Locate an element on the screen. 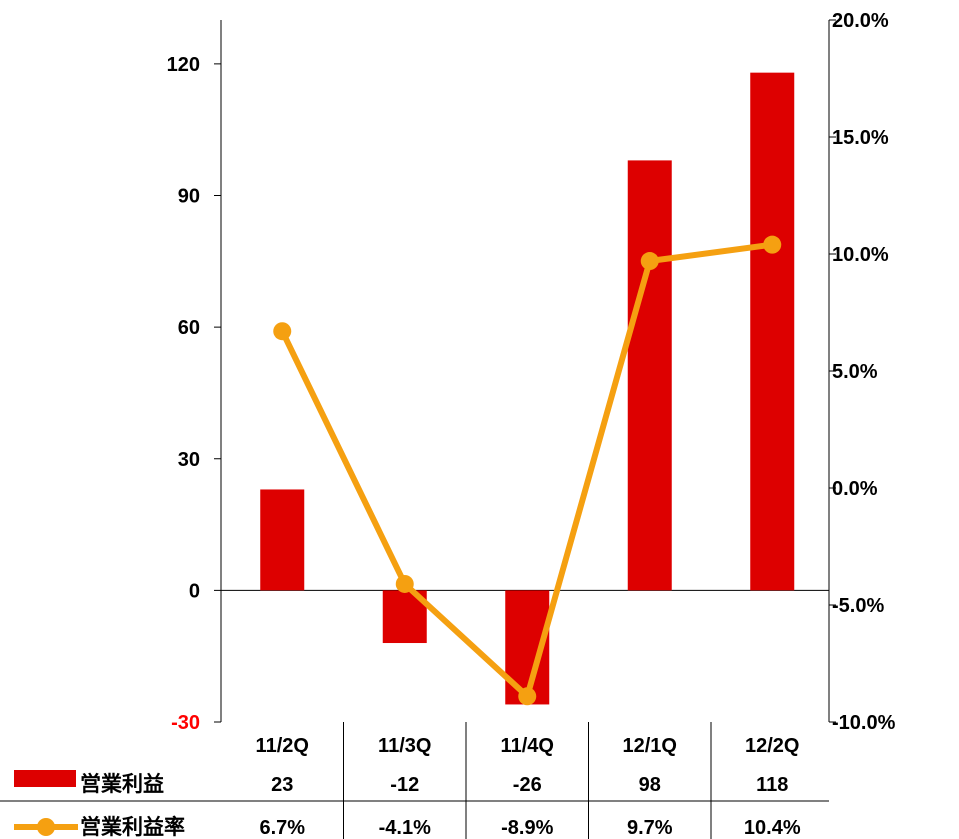 The width and height of the screenshot is (959, 839). bar-value-label: -12 is located at coordinates (404, 785).